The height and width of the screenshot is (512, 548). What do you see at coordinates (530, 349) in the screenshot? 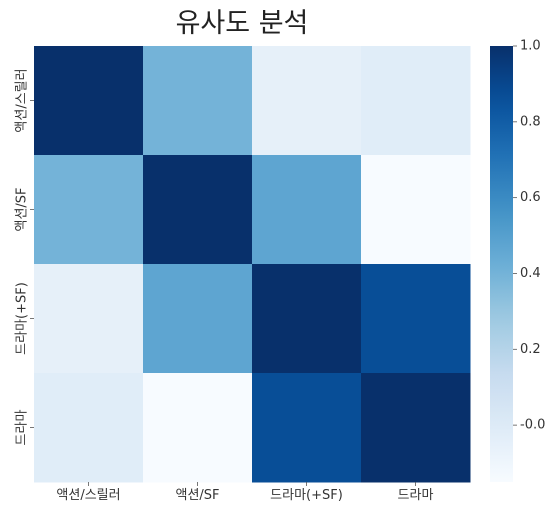
I see `colorbar-tick-label: 0.2` at bounding box center [530, 349].